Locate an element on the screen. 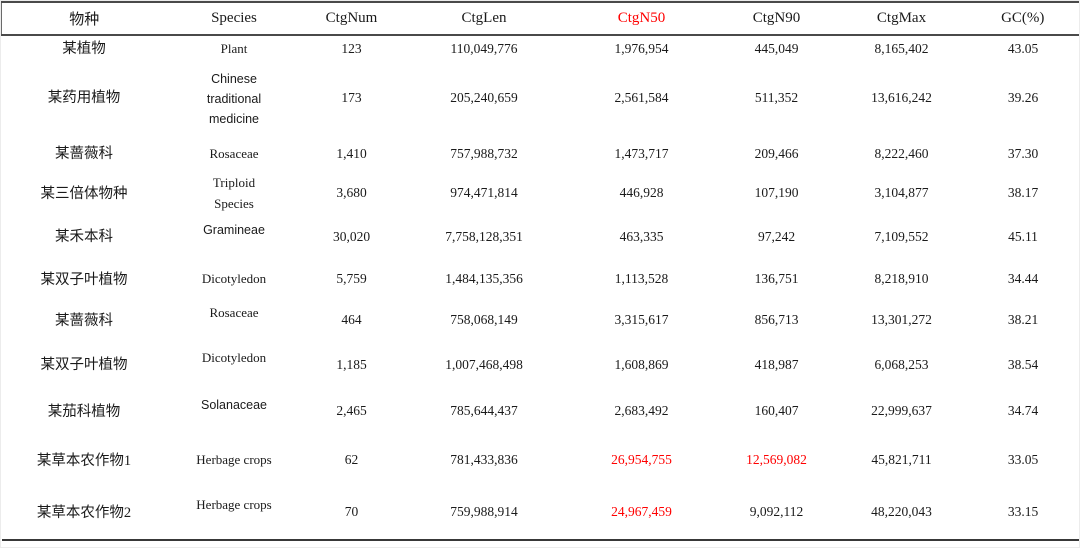 Image resolution: width=1080 pixels, height=548 pixels. cell-ctg-n50: 446,928 is located at coordinates (641, 193).